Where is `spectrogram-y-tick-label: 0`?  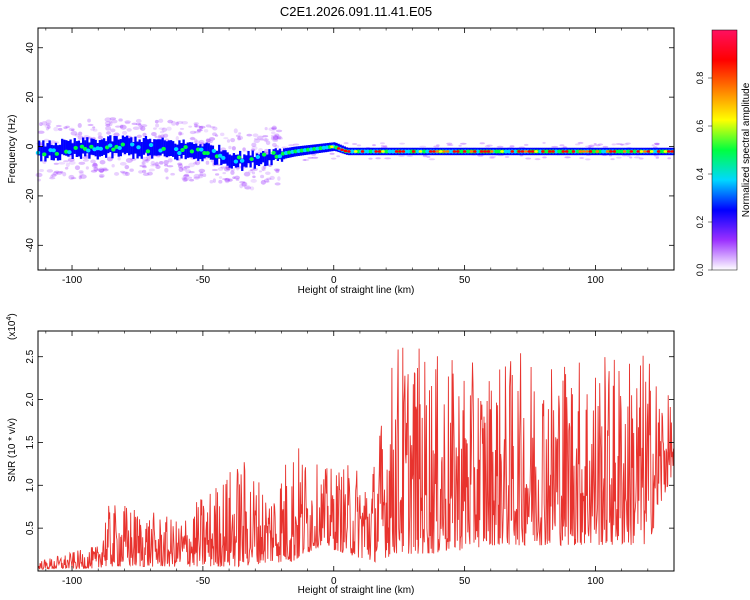 spectrogram-y-tick-label: 0 is located at coordinates (30, 146).